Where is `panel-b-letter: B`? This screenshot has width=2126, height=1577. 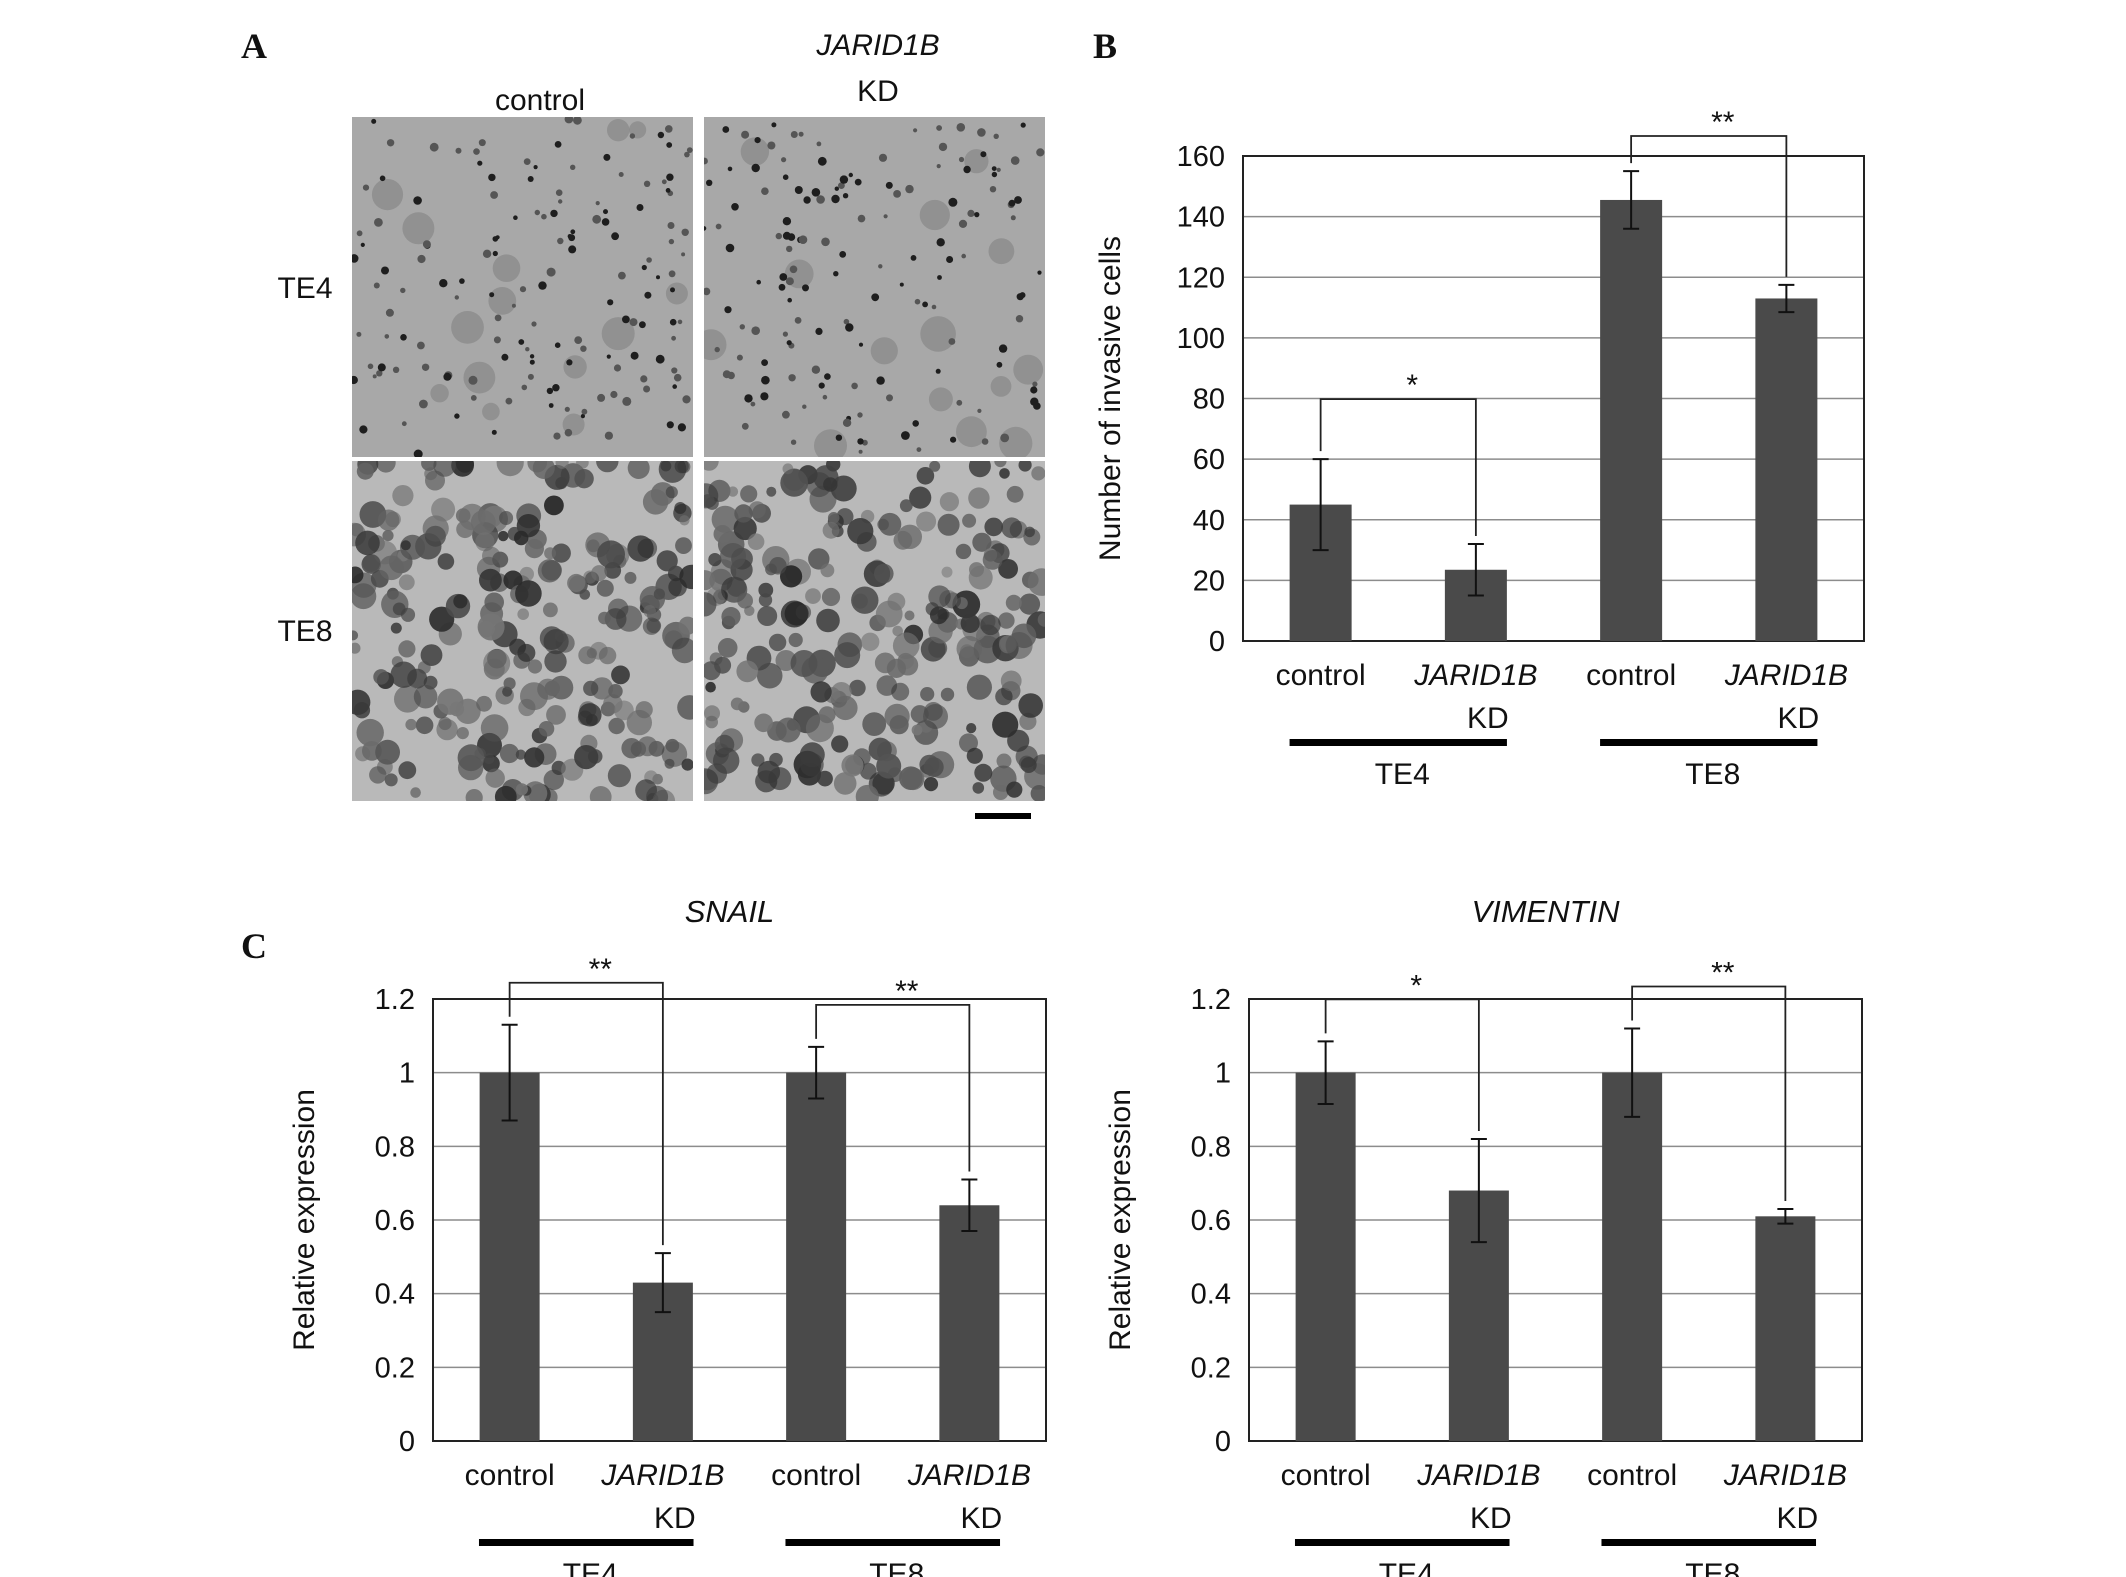
panel-b-letter: B is located at coordinates (1105, 46).